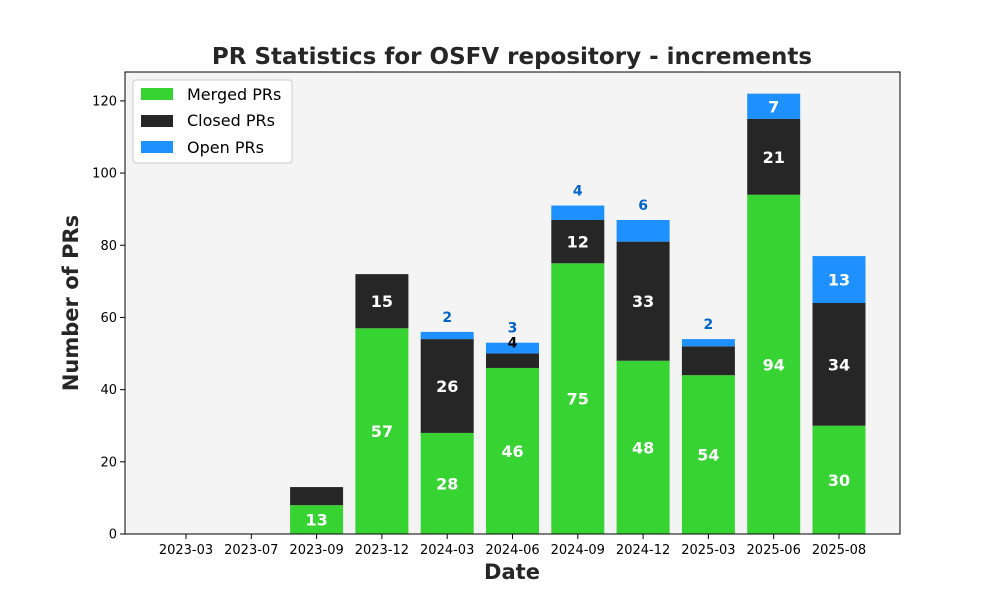 The image size is (1000, 600). I want to click on x-tick-label-2025-03: 2025-03, so click(708, 550).